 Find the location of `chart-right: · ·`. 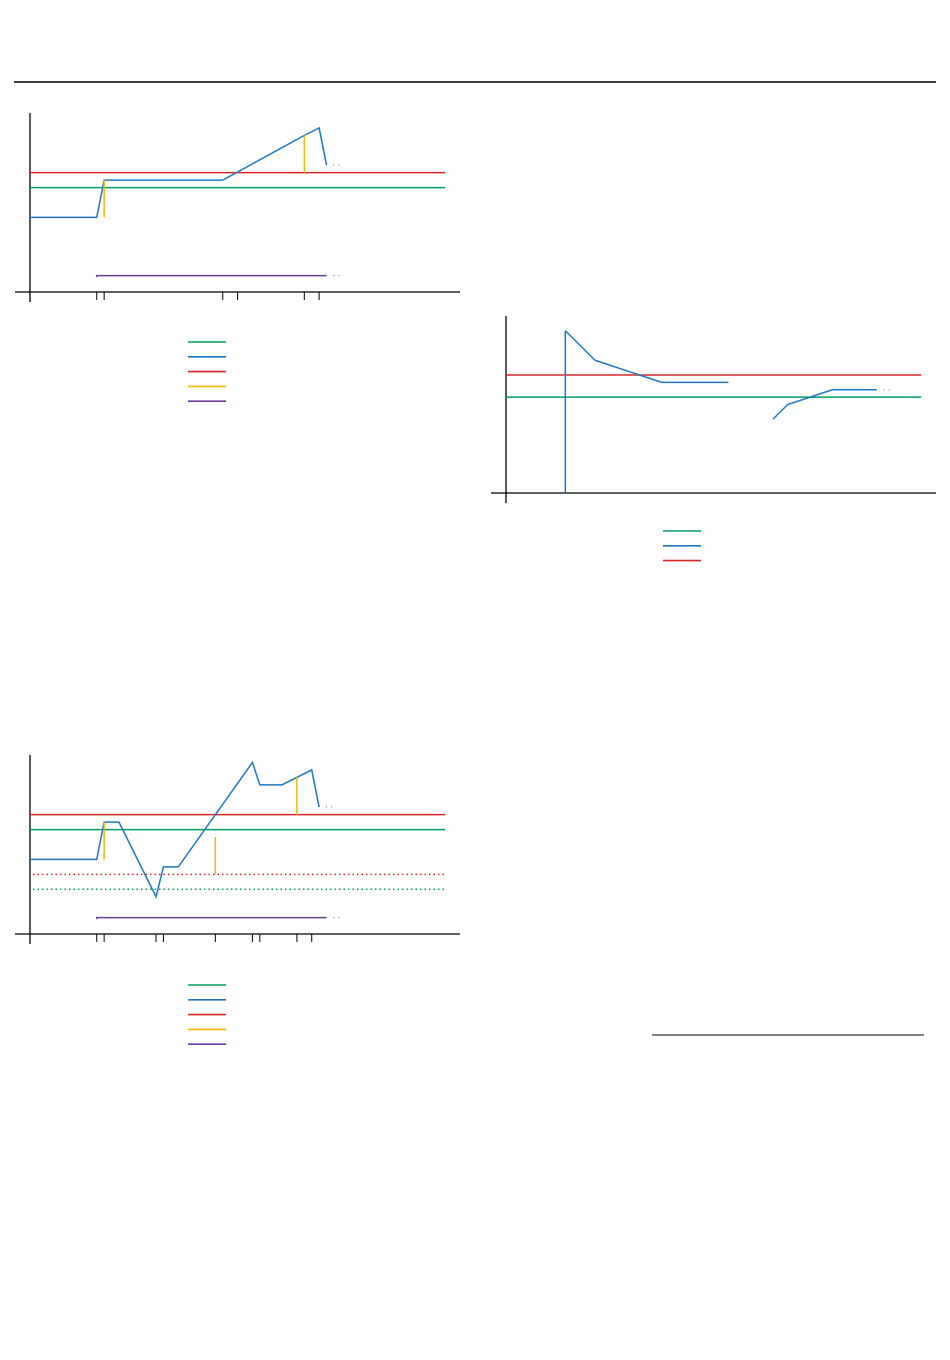

chart-right: · · is located at coordinates (713, 439).